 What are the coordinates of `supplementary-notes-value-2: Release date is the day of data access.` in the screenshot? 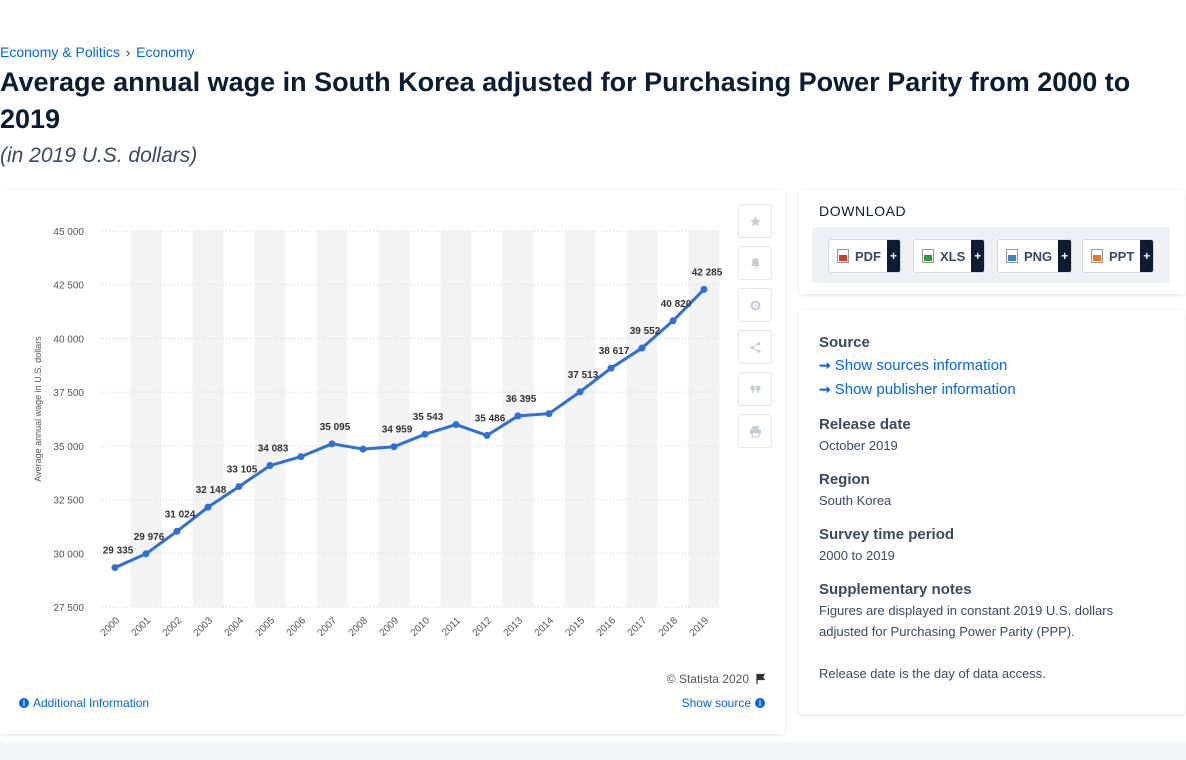 It's located at (932, 673).